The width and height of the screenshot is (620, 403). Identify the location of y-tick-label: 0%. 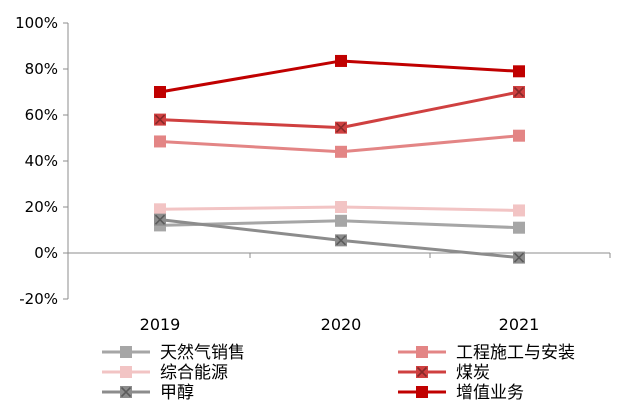
(46, 253).